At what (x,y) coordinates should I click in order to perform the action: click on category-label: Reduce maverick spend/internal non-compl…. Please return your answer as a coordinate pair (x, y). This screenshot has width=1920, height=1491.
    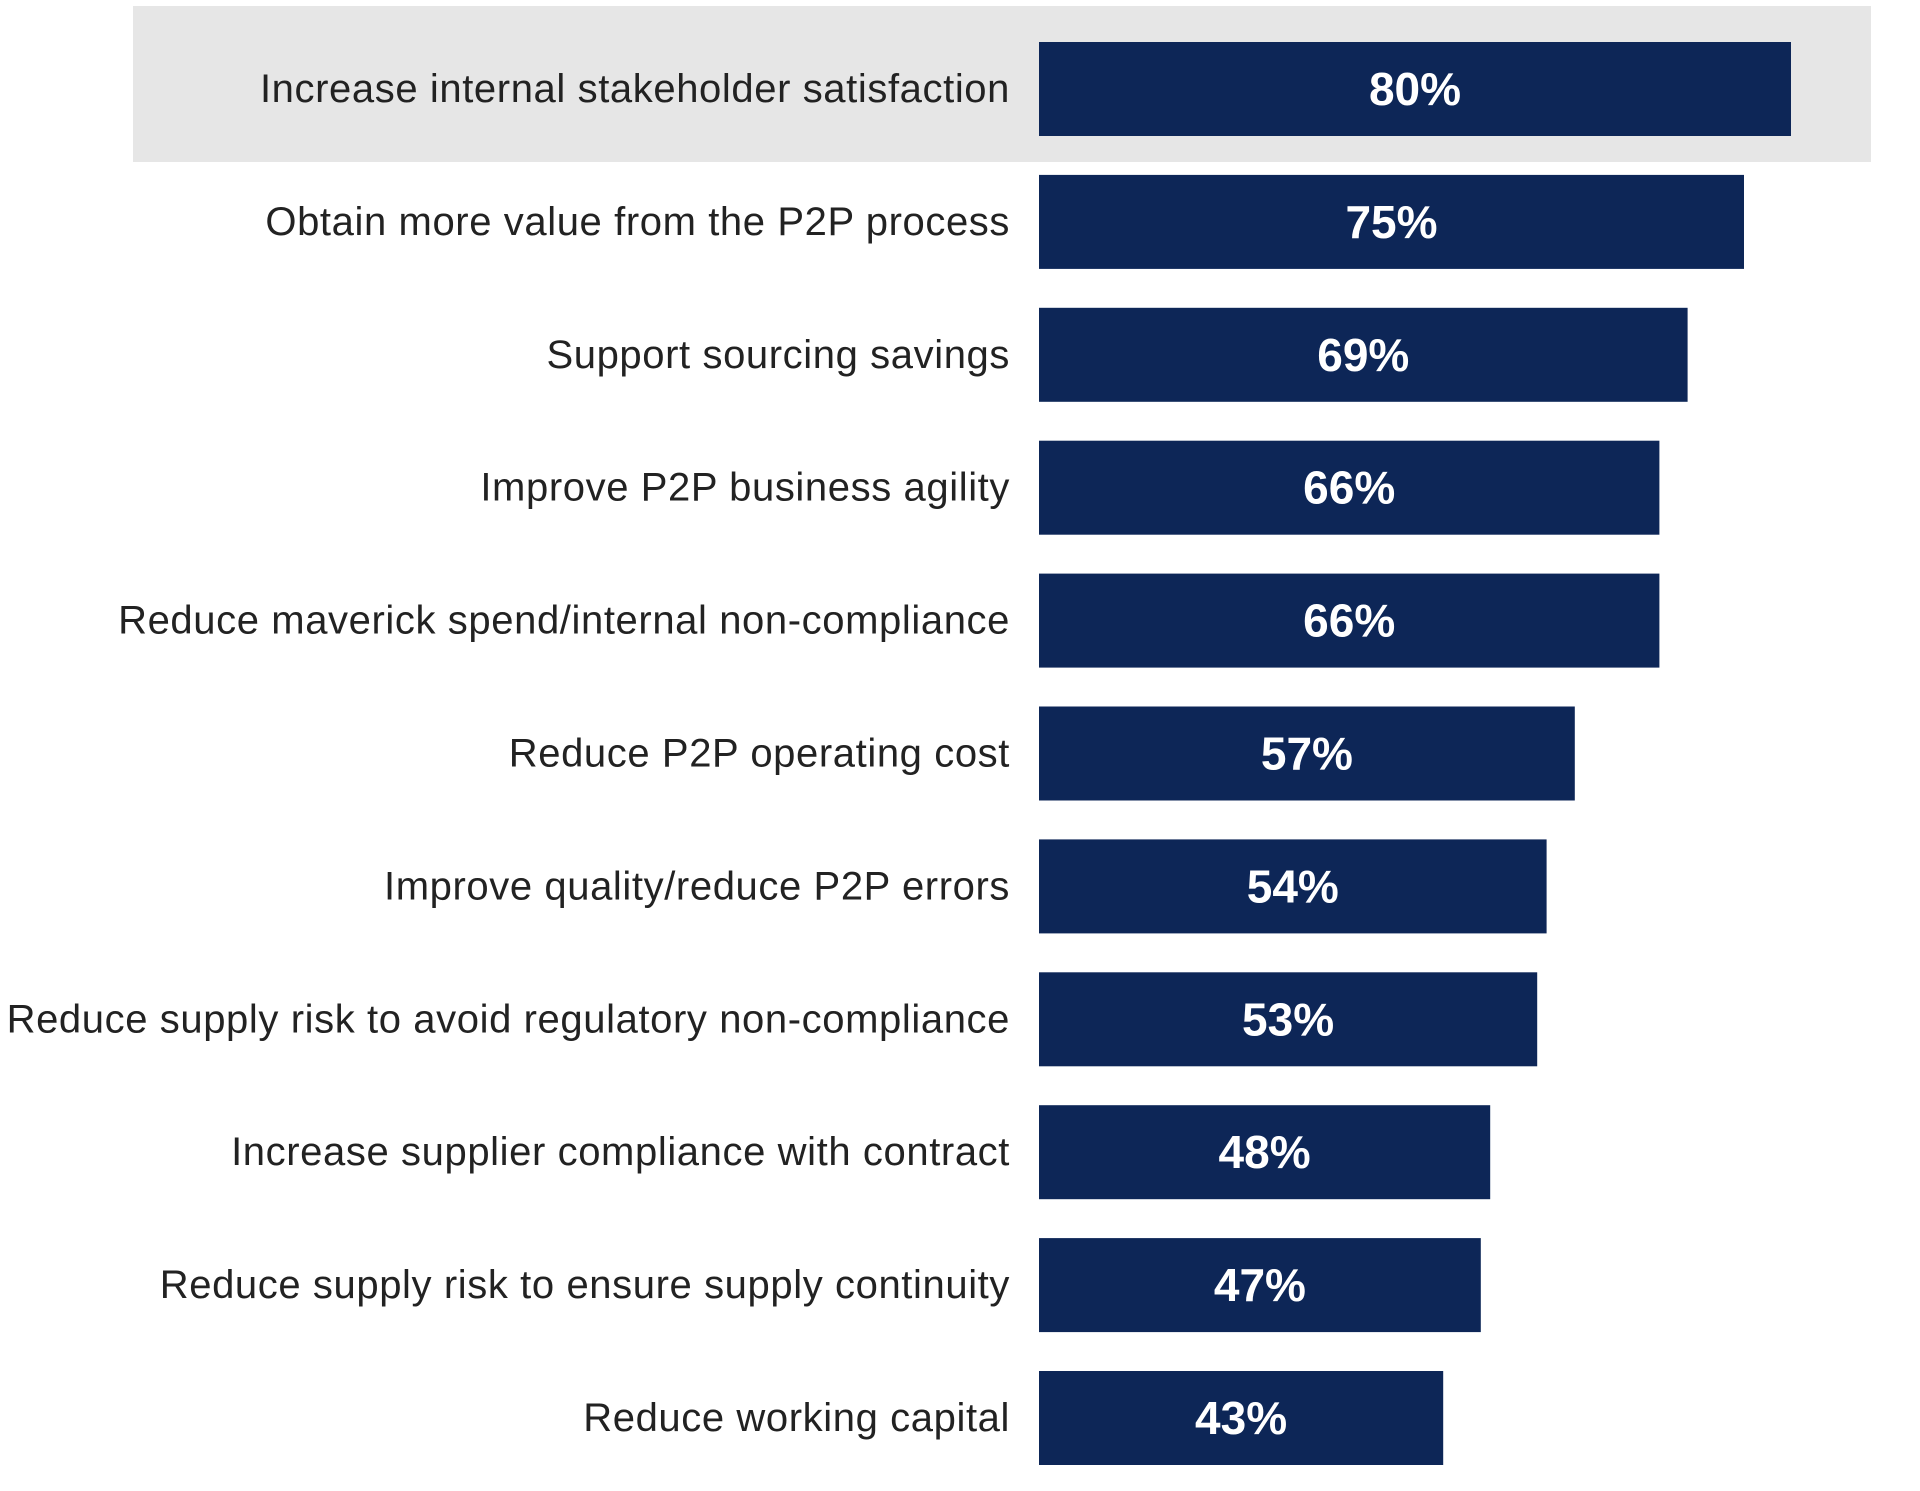
    Looking at the image, I should click on (564, 621).